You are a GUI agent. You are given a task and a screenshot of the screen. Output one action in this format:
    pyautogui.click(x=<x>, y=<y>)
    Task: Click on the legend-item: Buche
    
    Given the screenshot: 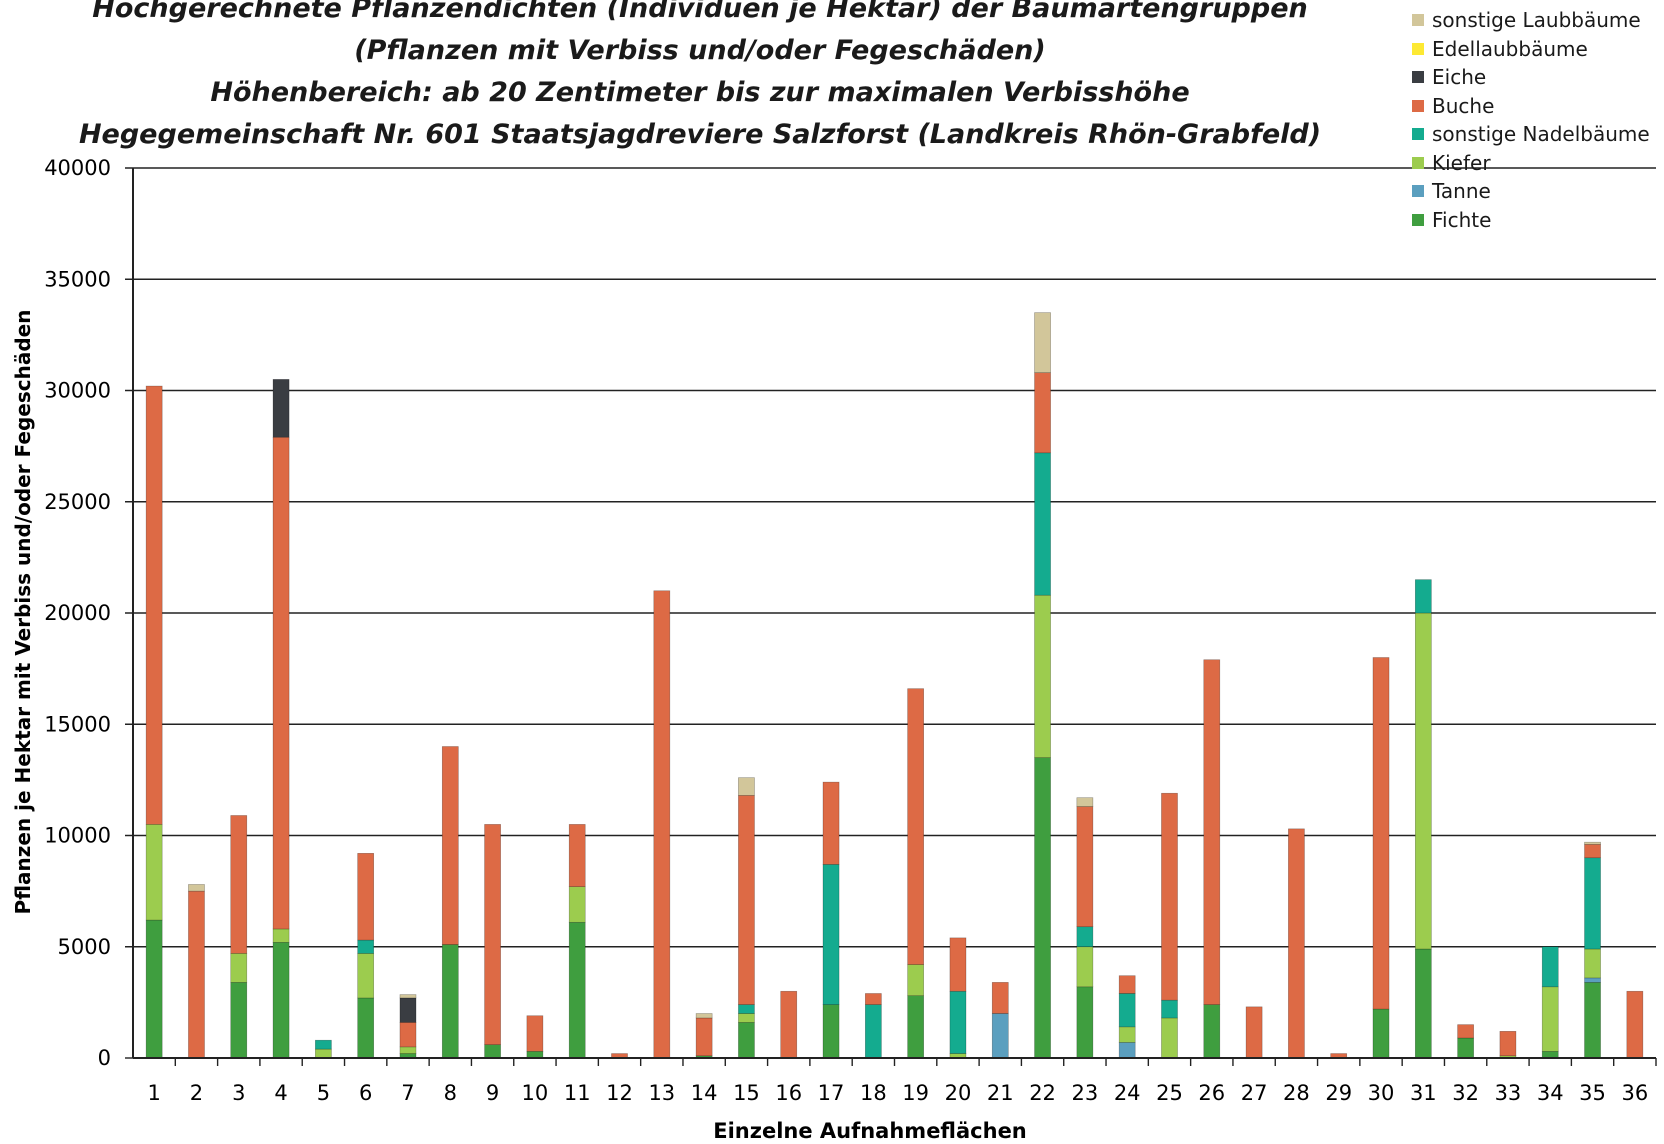 What is the action you would take?
    pyautogui.click(x=1531, y=106)
    